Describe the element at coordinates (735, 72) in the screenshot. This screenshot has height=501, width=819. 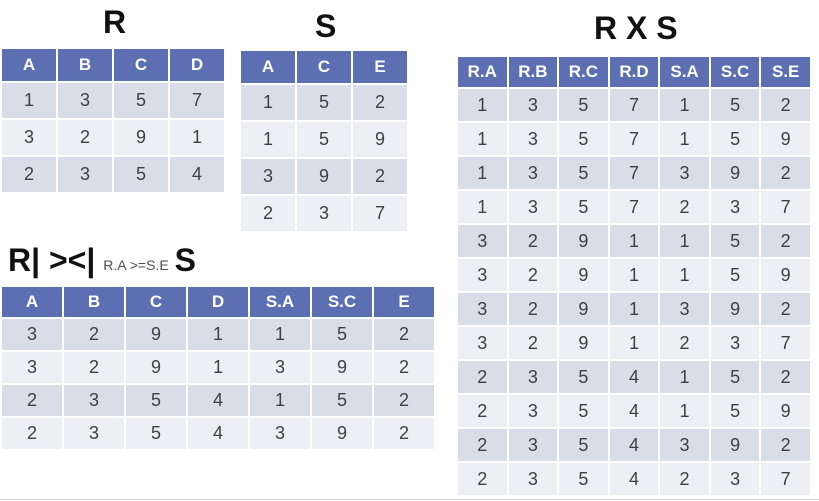
I see `column-header: S.C` at that location.